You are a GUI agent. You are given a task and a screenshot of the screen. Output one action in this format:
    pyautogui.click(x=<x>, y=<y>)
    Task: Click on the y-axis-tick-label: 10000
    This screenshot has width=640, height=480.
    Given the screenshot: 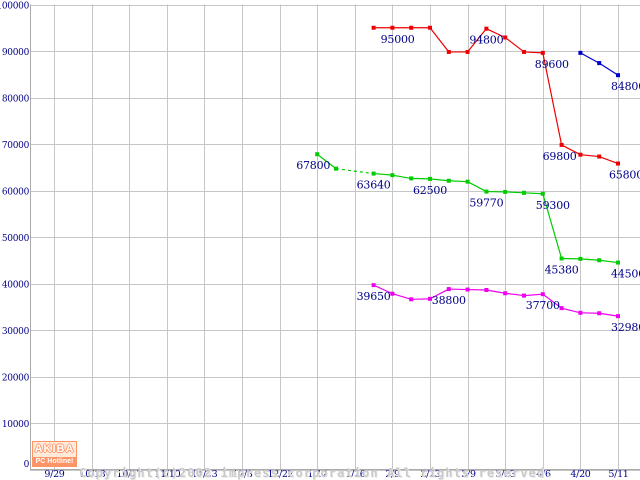 What is the action you would take?
    pyautogui.click(x=16, y=425)
    